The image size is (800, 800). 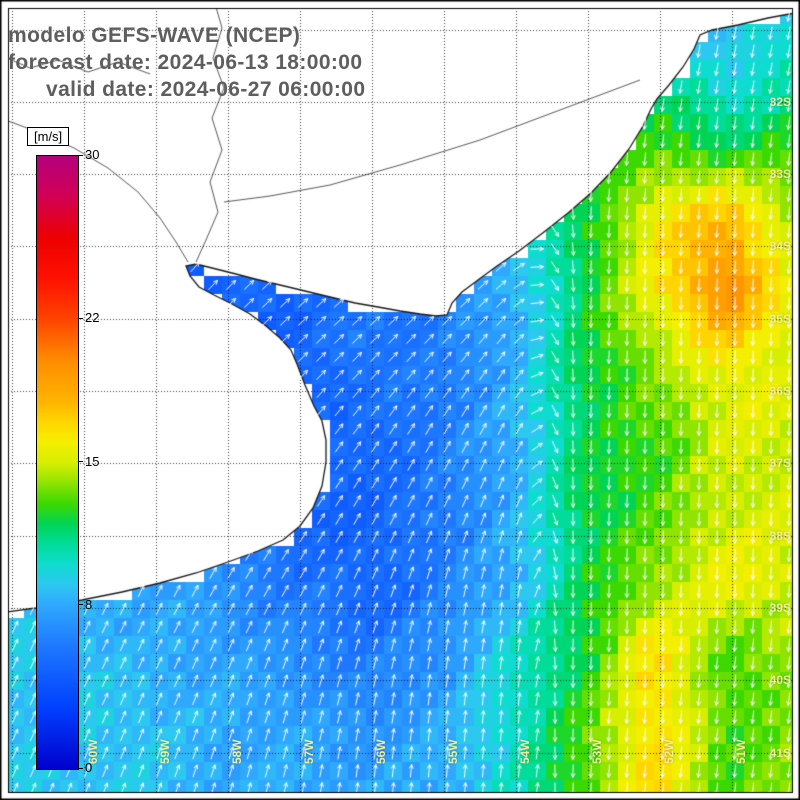 What do you see at coordinates (89, 604) in the screenshot?
I see `colorbar-tick-label: 8` at bounding box center [89, 604].